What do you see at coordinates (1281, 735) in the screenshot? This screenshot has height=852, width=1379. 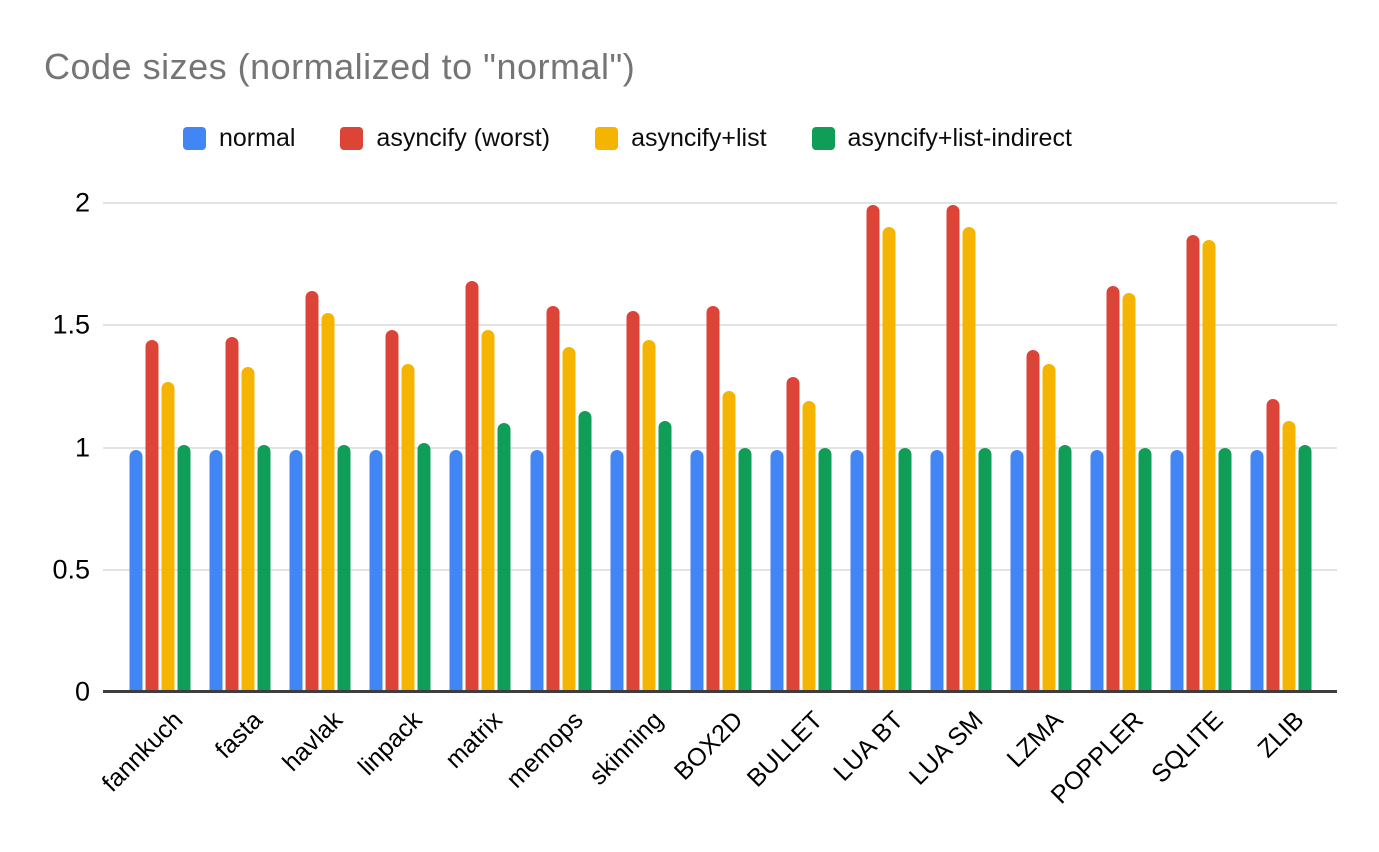 I see `x-label-zlib: ZLIB` at bounding box center [1281, 735].